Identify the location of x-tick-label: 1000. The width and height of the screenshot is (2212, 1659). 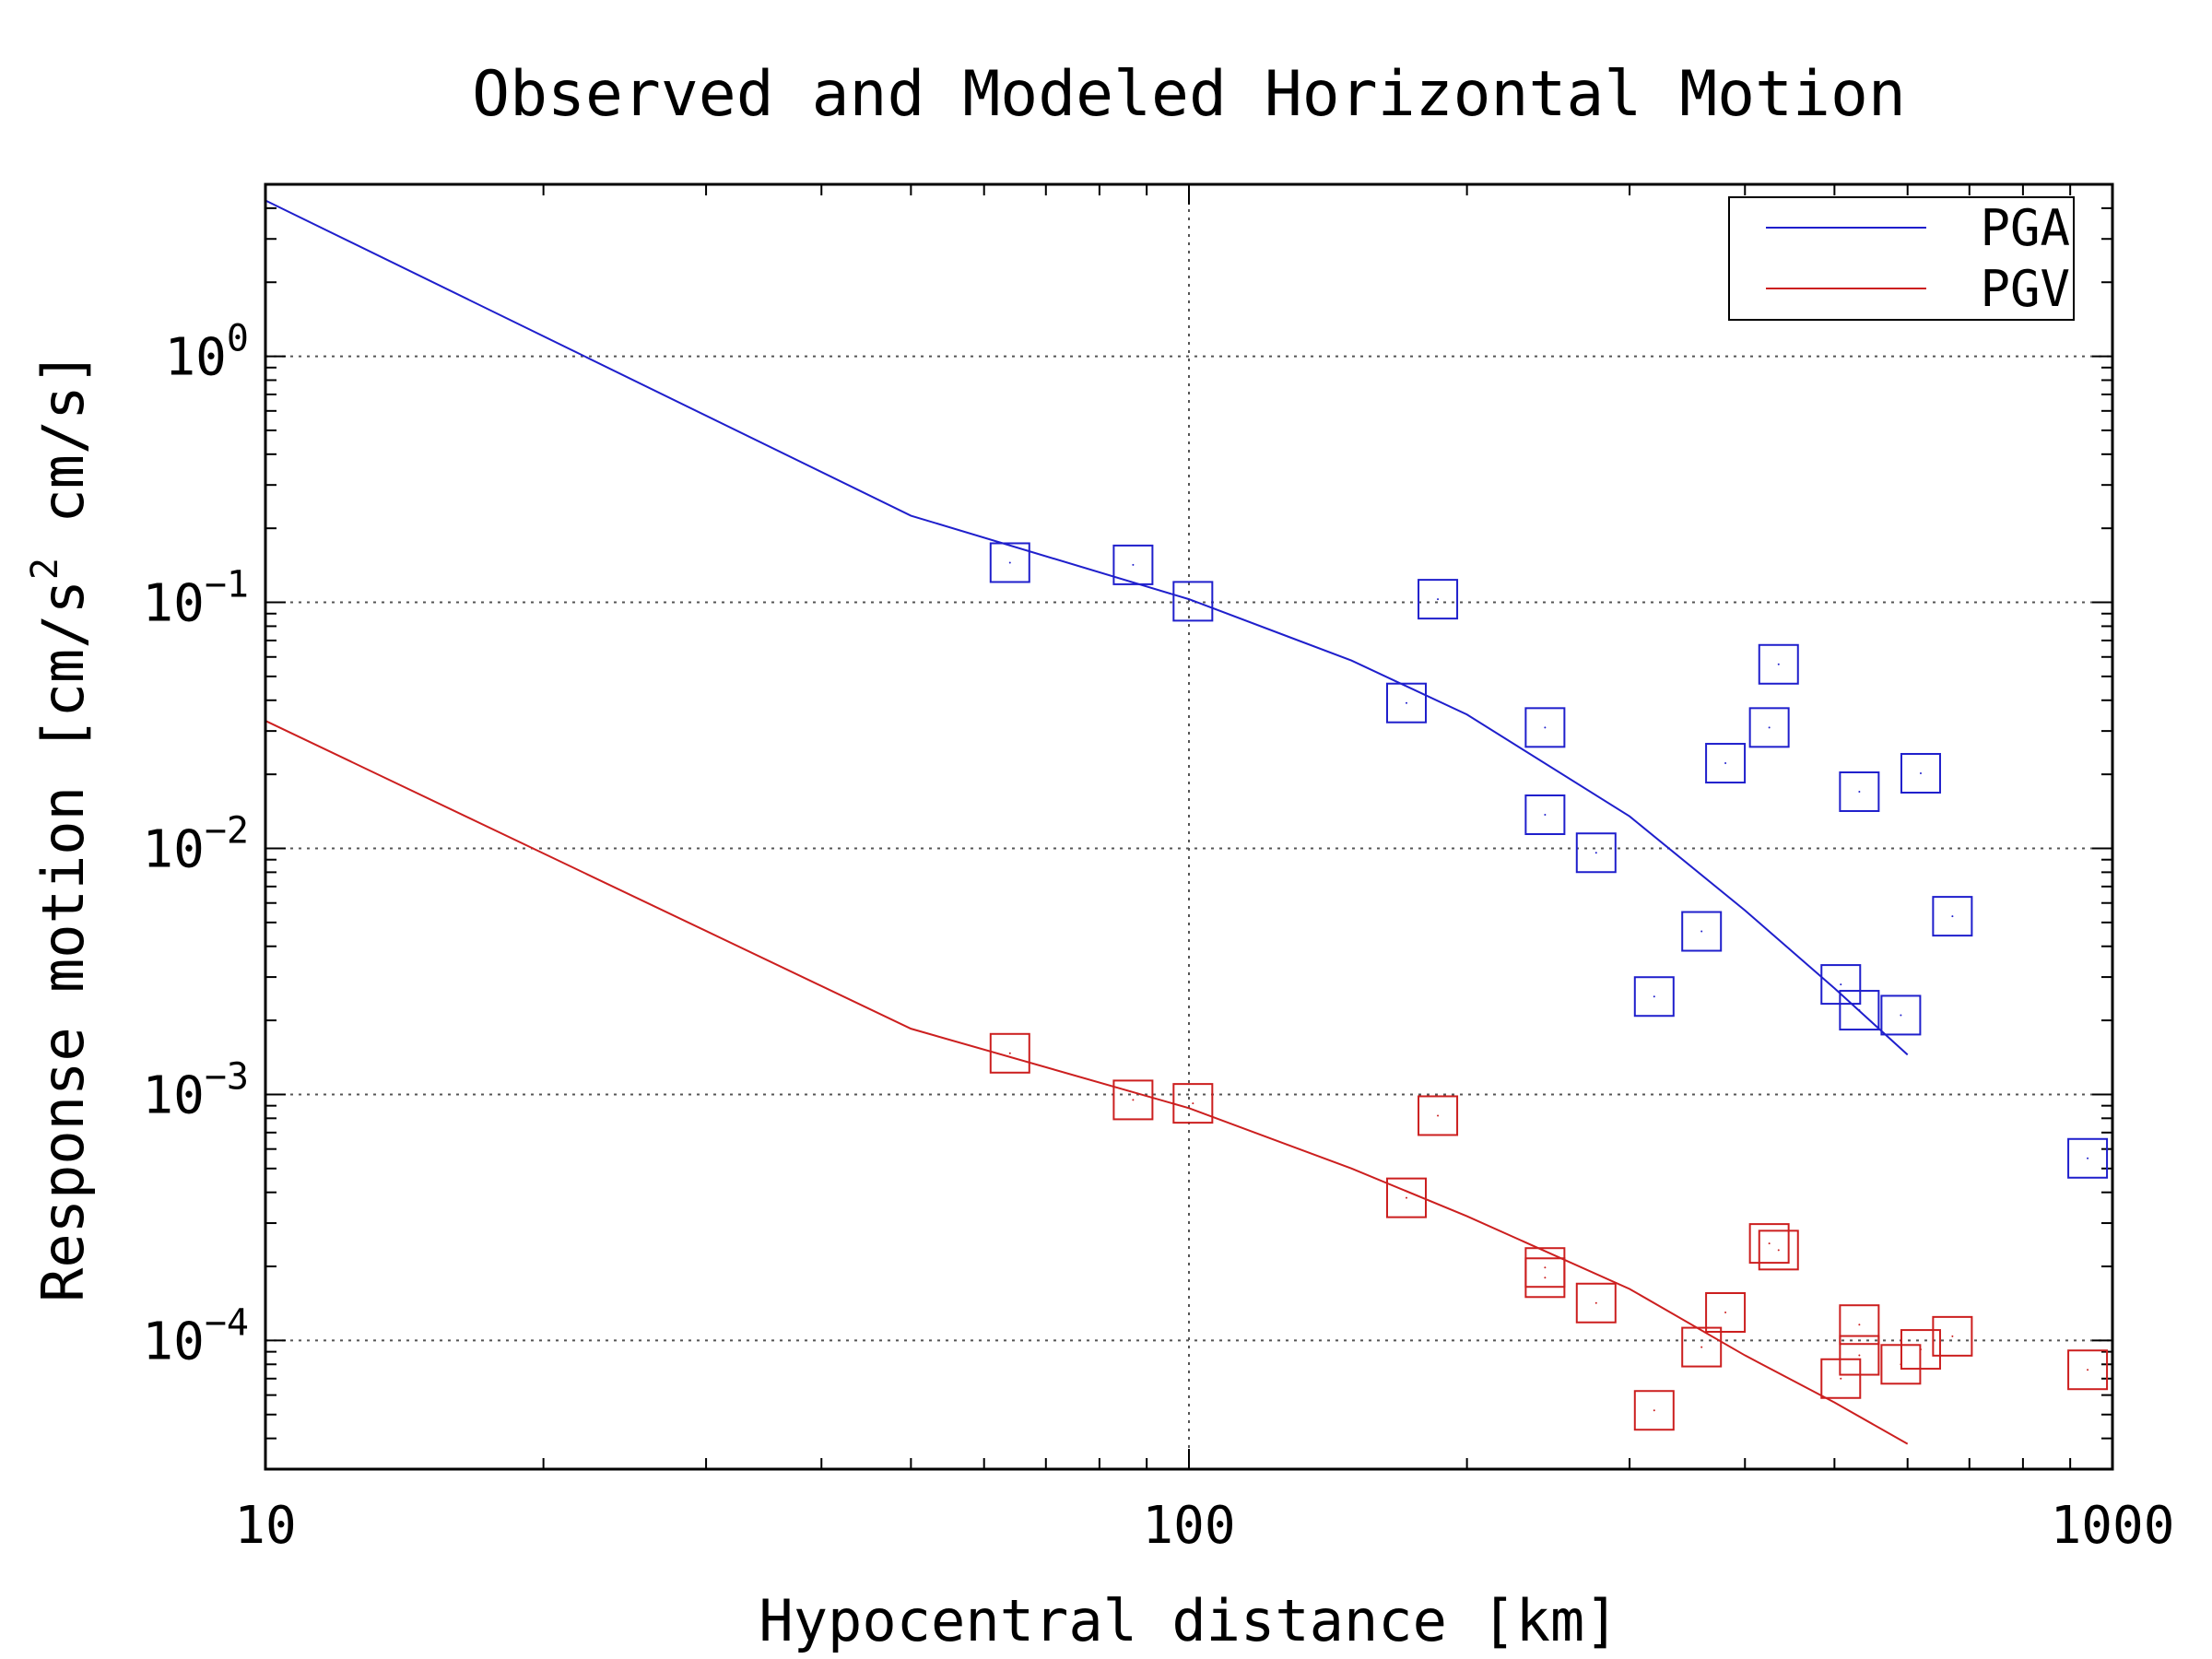
(2113, 1526).